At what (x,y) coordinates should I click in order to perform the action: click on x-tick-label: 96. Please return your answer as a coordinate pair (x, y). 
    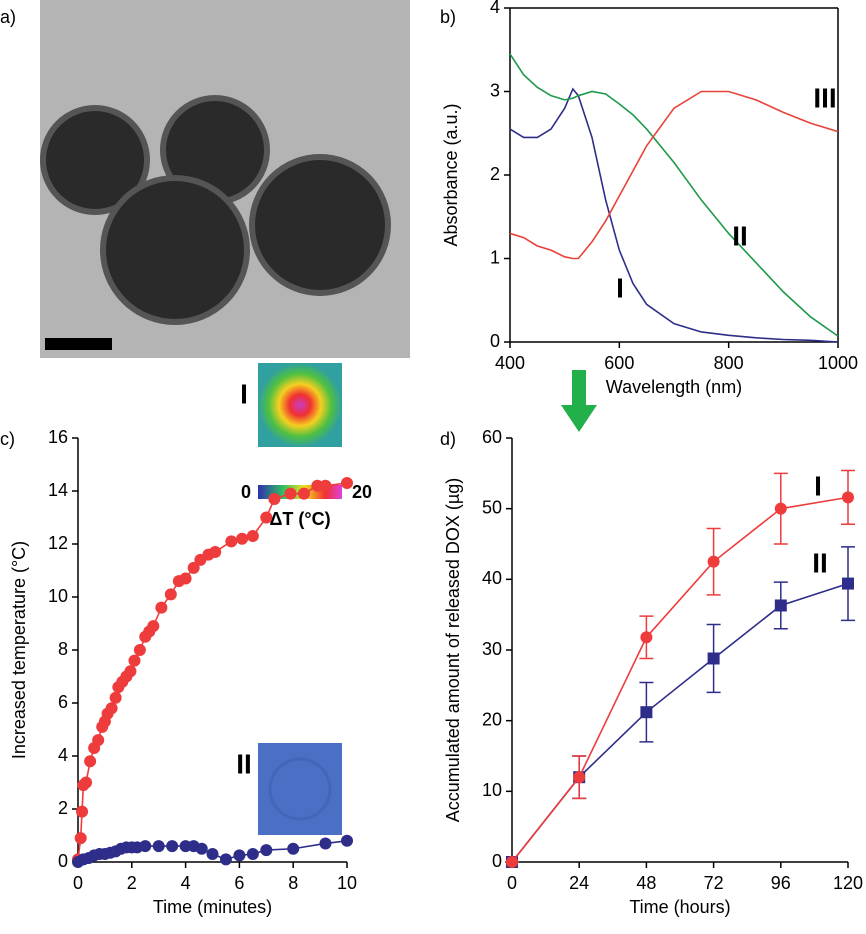
    Looking at the image, I should click on (781, 883).